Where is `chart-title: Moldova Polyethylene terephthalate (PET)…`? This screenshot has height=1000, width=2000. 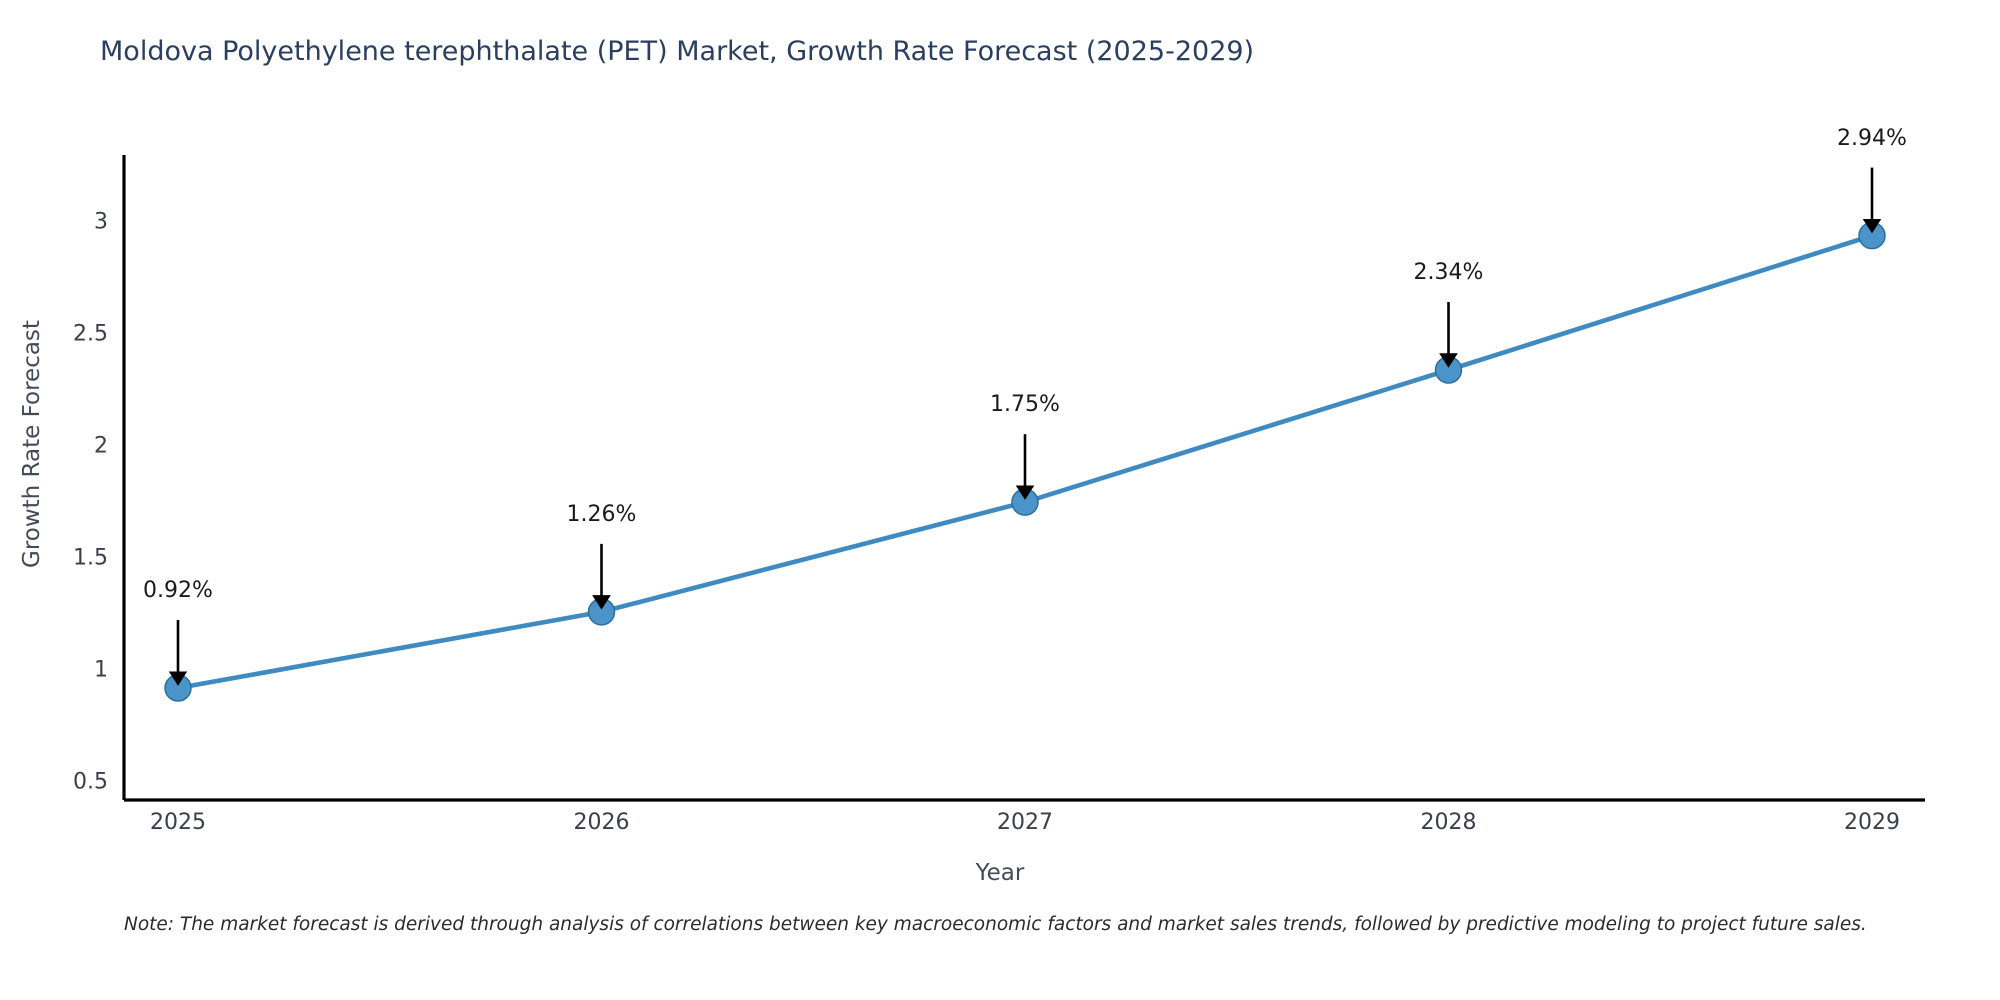 chart-title: Moldova Polyethylene terephthalate (PET)… is located at coordinates (677, 51).